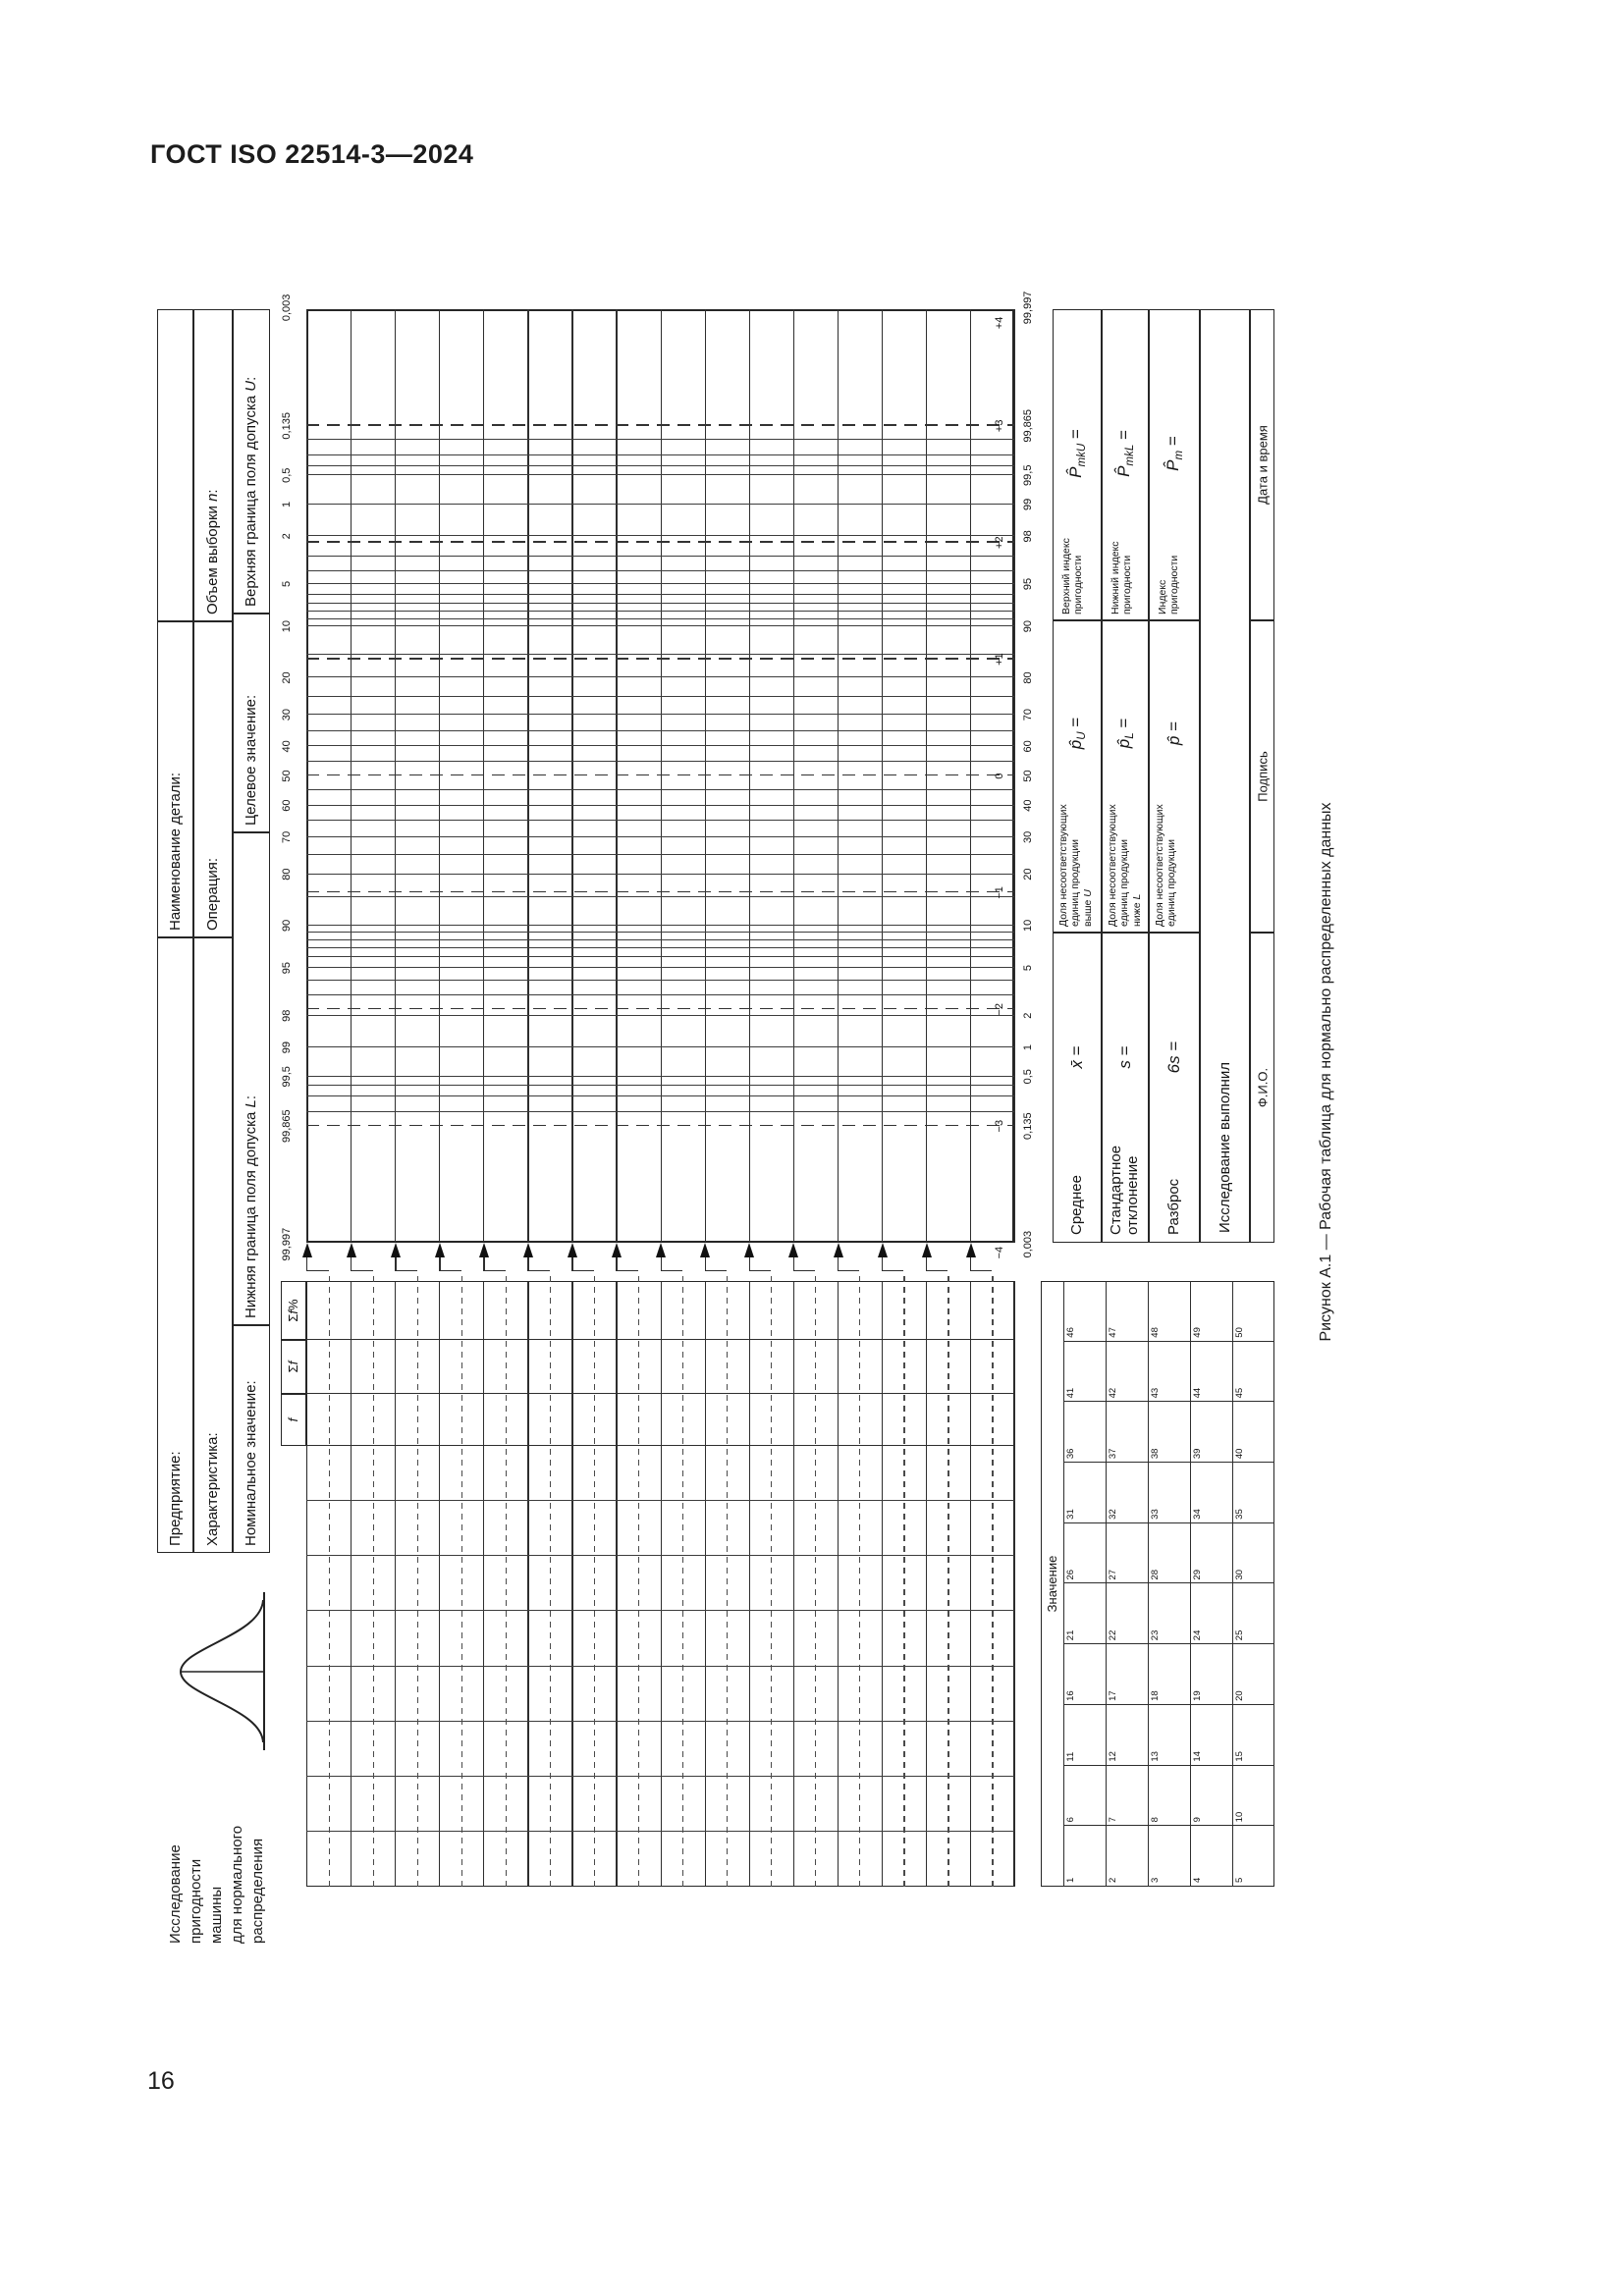  What do you see at coordinates (175, 1498) in the screenshot?
I see `header-field-label: Предприятие:` at bounding box center [175, 1498].